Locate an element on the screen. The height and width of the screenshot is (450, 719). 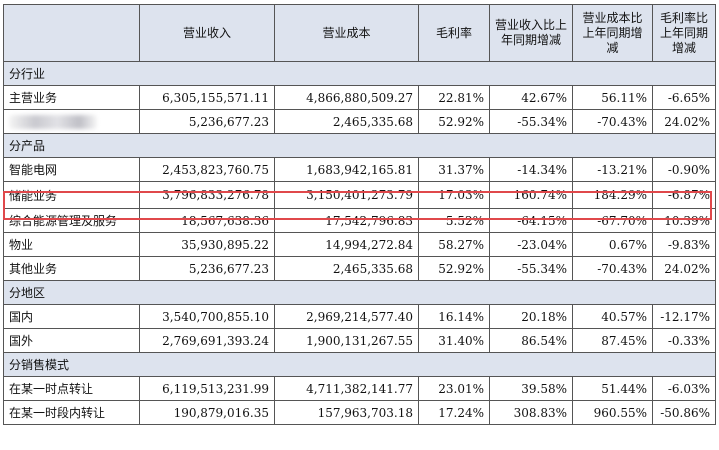
cell-cost-change: 184.29% is located at coordinates (612, 195).